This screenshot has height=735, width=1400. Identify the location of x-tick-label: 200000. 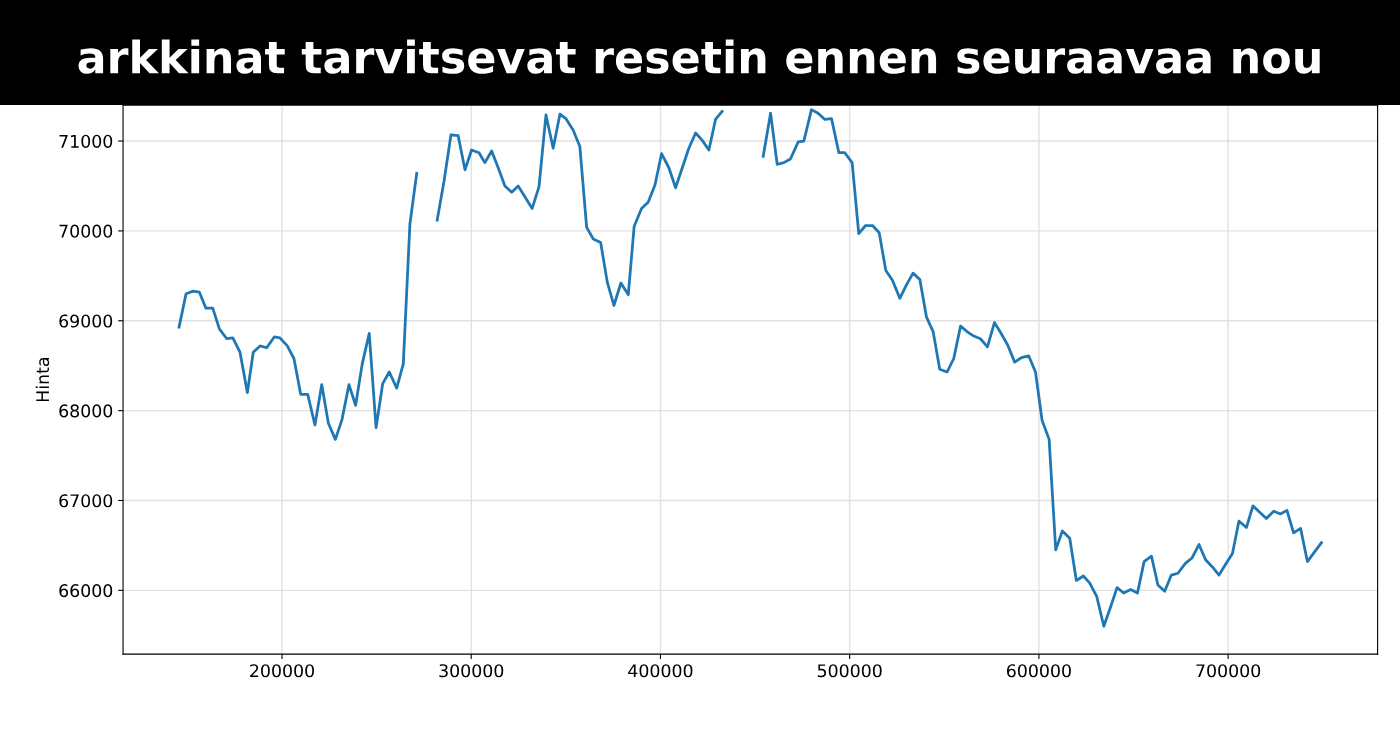
(282, 671).